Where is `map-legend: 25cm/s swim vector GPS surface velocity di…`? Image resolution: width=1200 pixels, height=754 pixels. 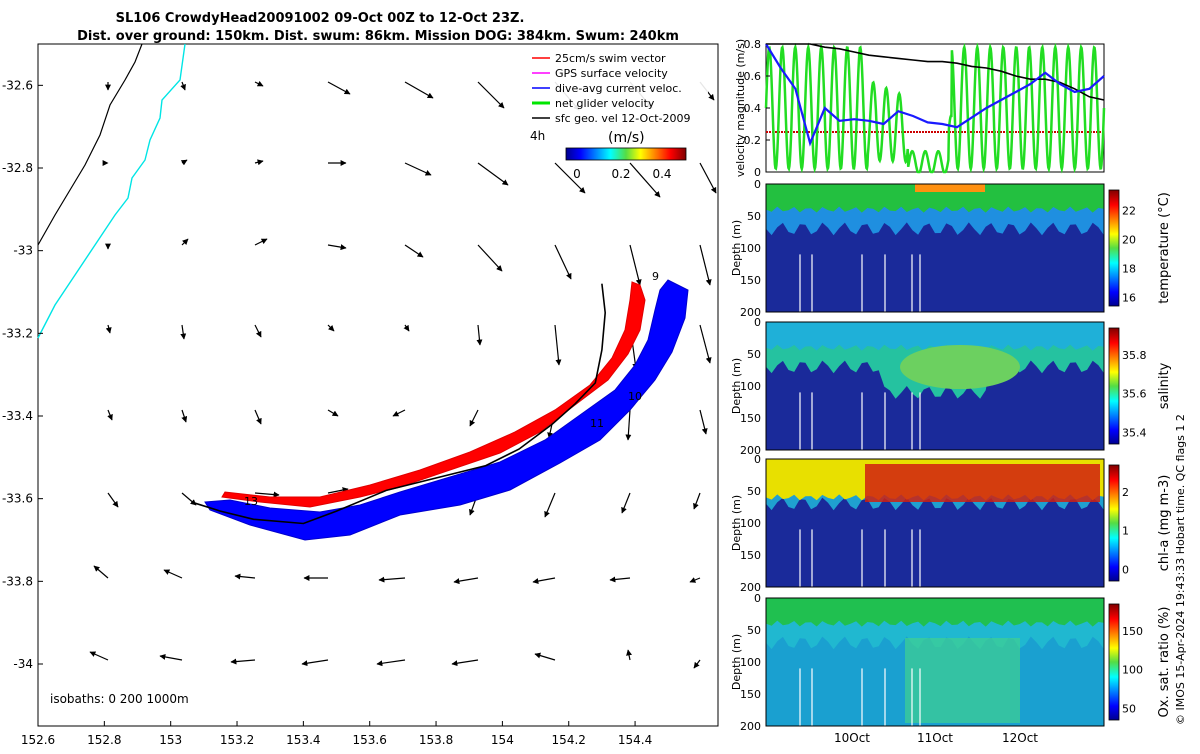 map-legend: 25cm/s swim vector GPS surface velocity di… is located at coordinates (615, 115).